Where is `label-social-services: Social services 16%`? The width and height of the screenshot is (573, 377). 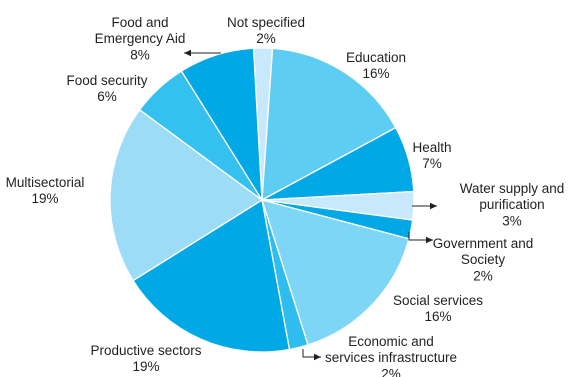 label-social-services: Social services 16% is located at coordinates (438, 308).